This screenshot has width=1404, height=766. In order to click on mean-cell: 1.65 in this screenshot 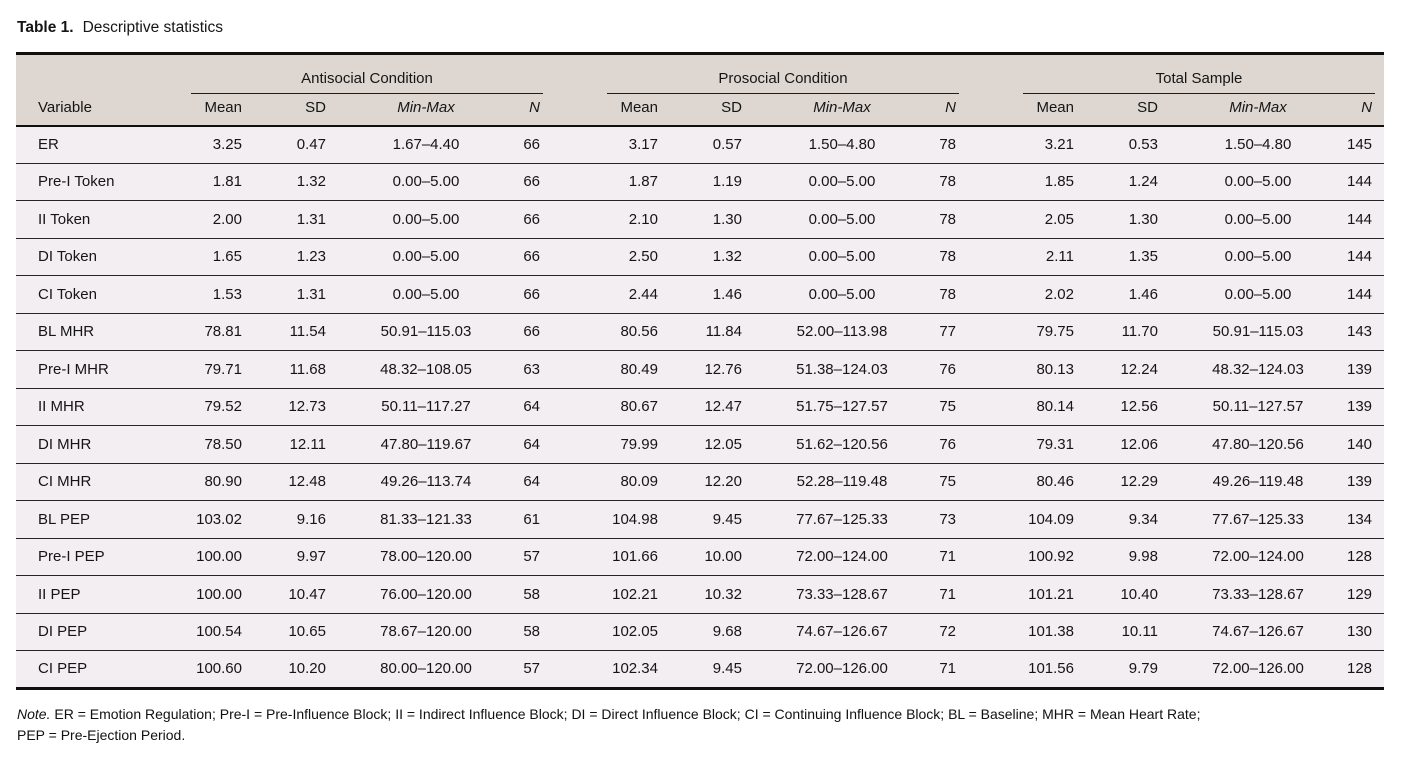, I will do `click(224, 256)`.